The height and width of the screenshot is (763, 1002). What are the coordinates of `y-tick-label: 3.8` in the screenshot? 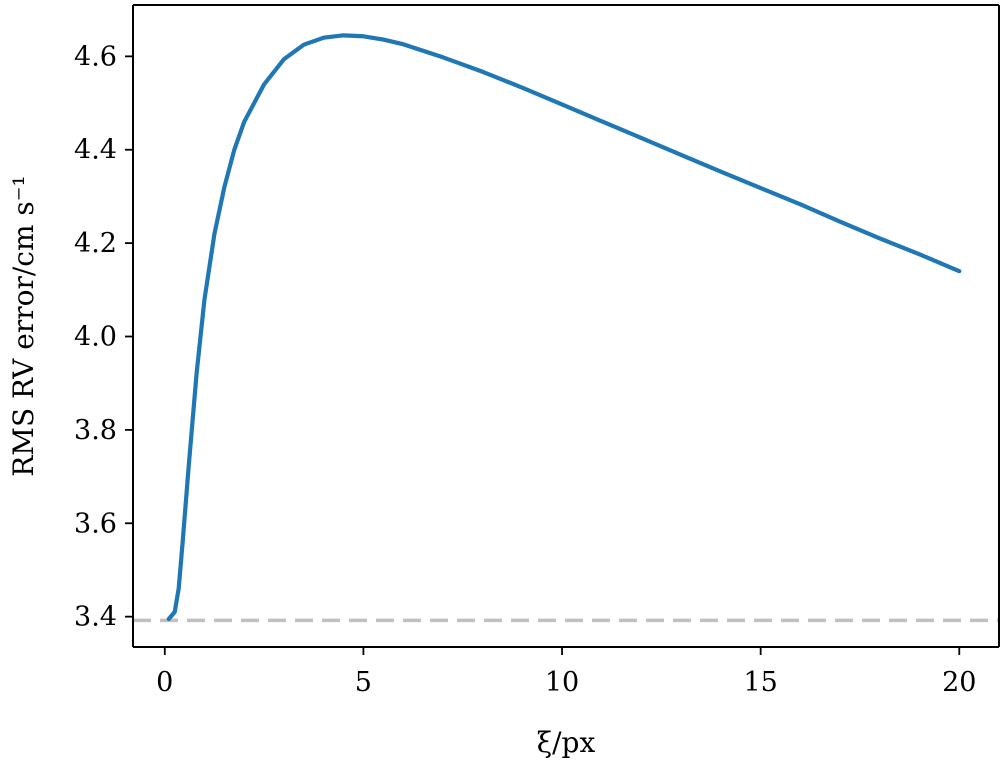 It's located at (95, 430).